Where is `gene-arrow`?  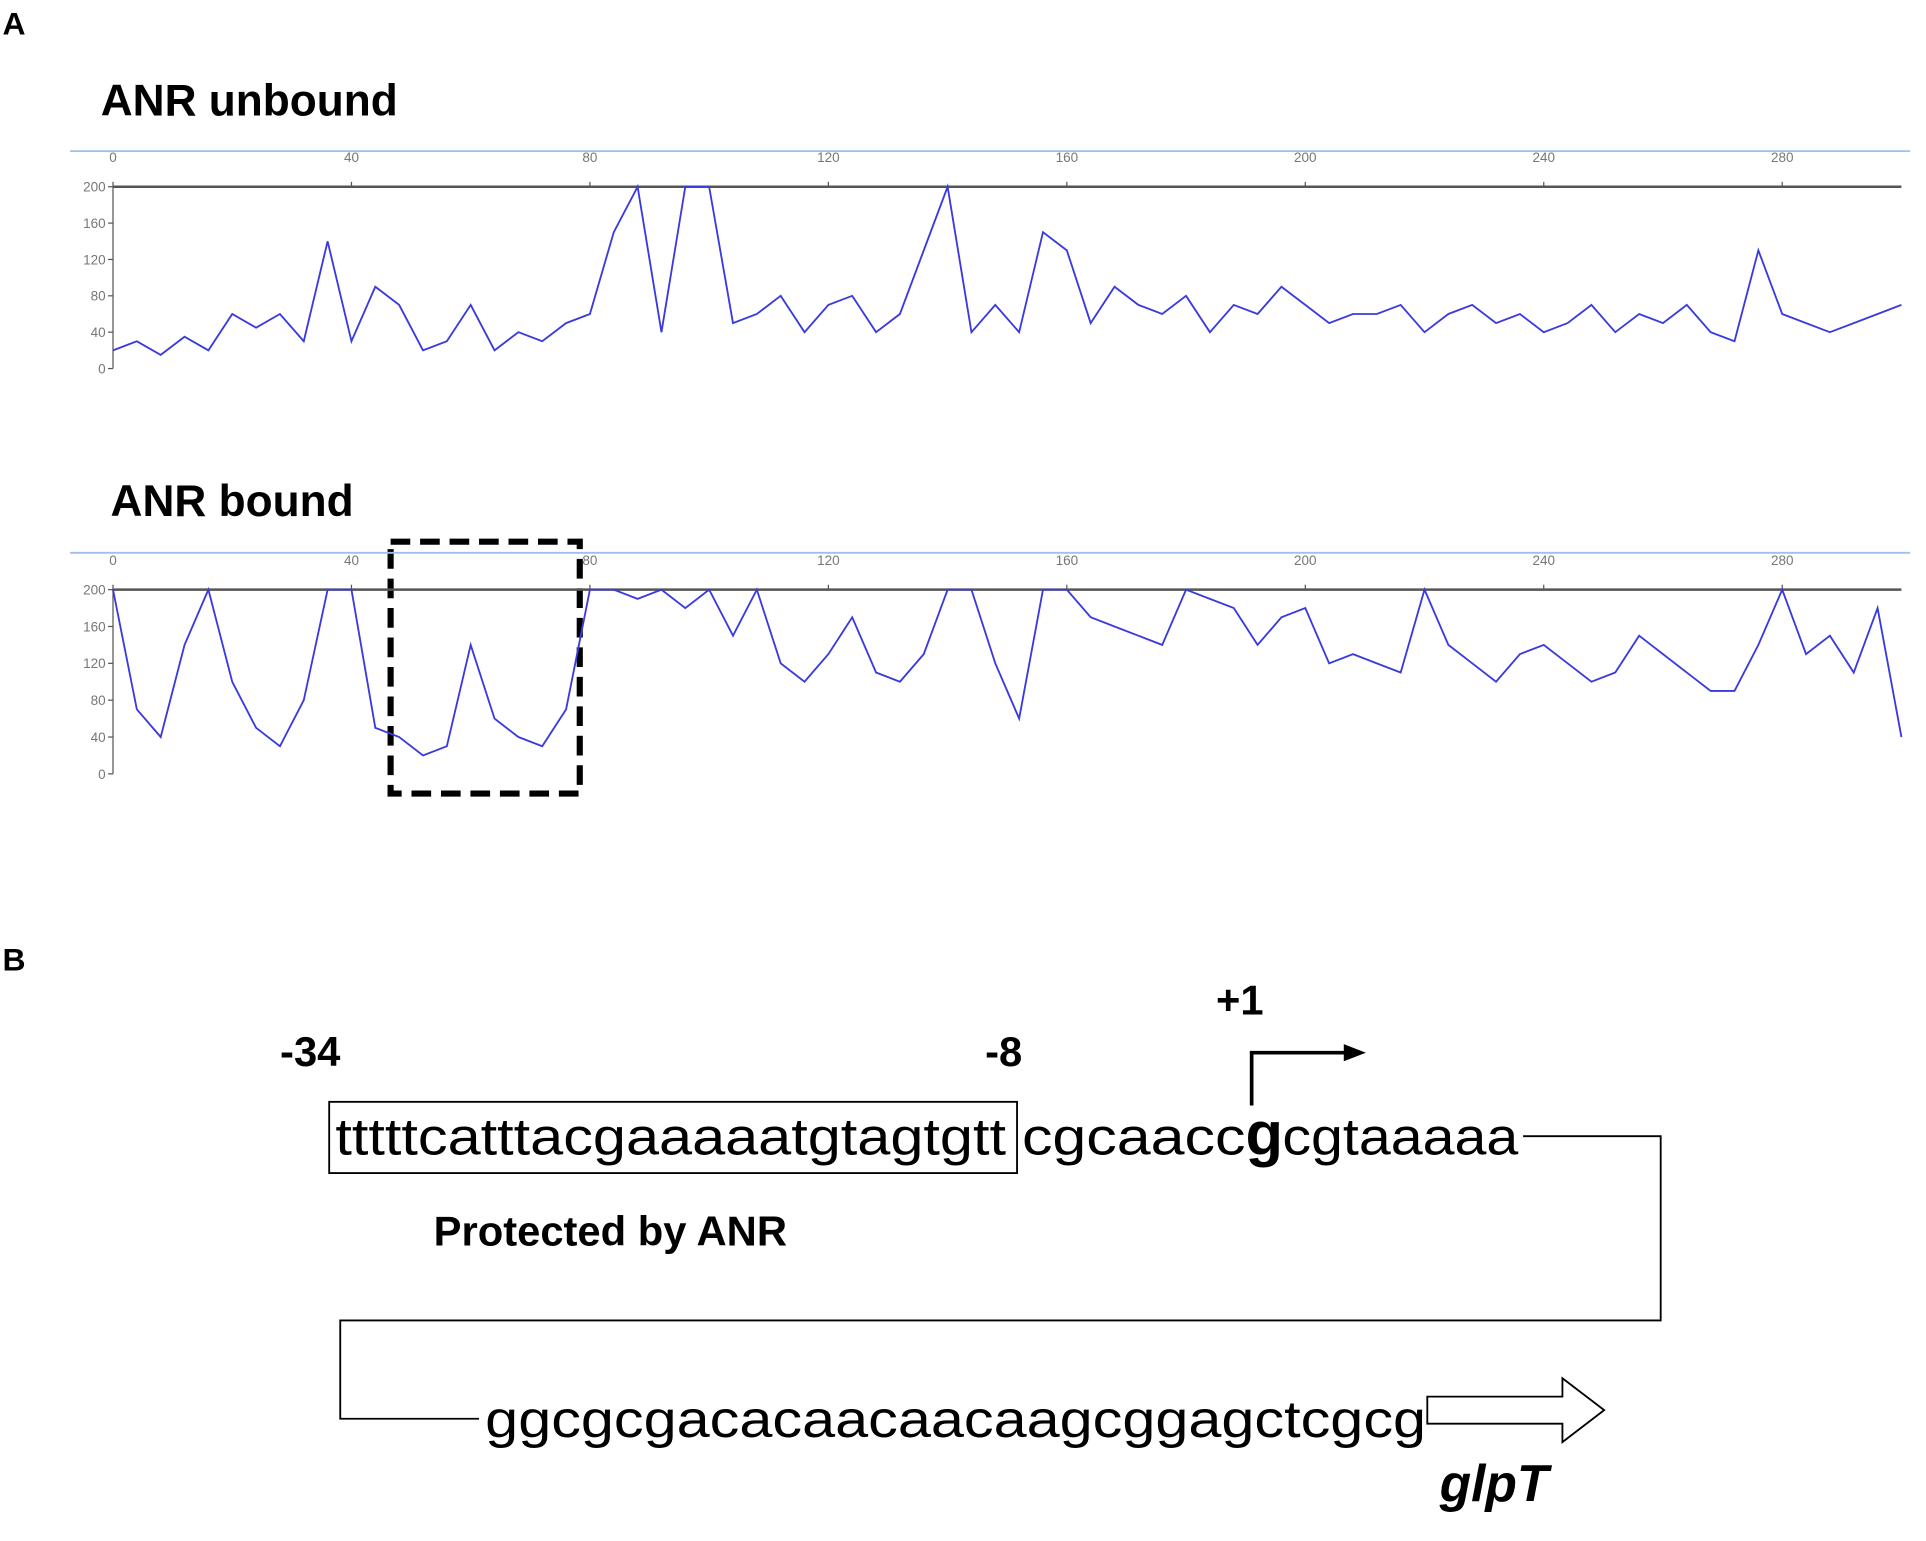
gene-arrow is located at coordinates (1516, 1410).